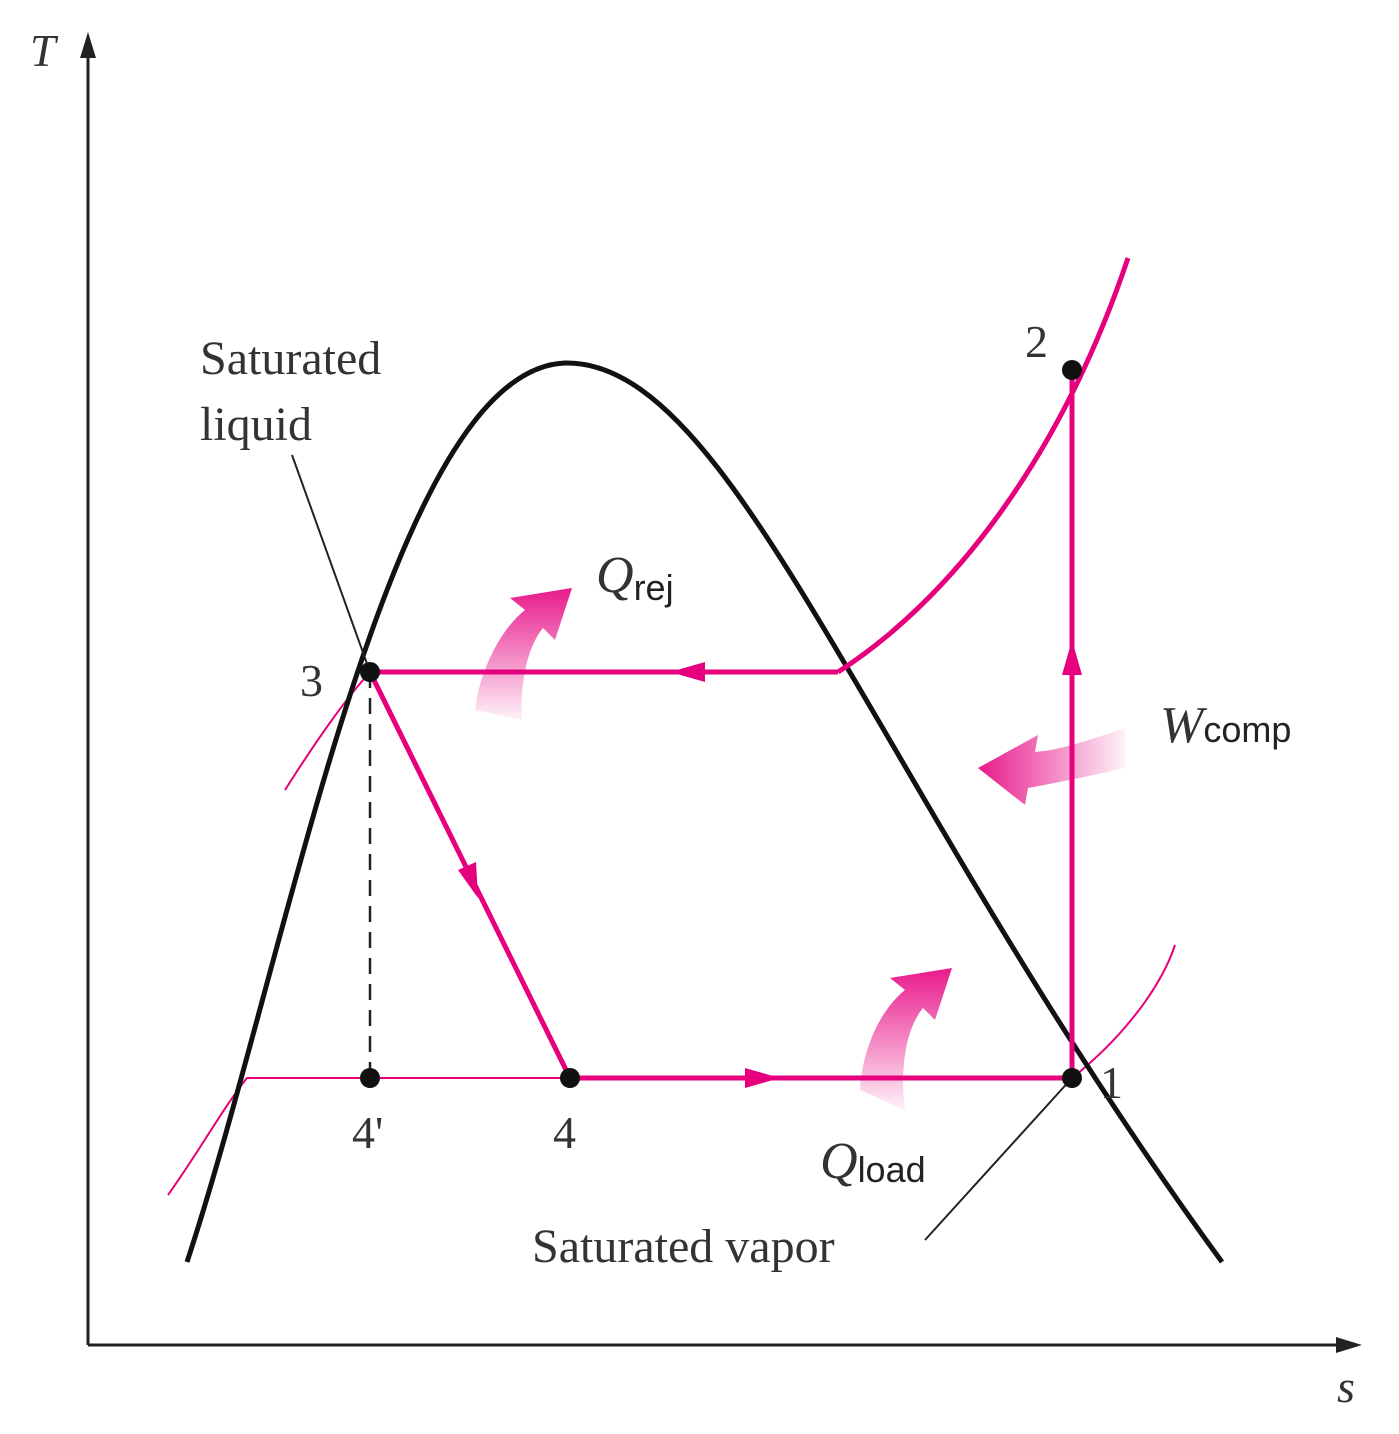 This screenshot has height=1434, width=1399. Describe the element at coordinates (1346, 1386) in the screenshot. I see `x-label: s` at that location.